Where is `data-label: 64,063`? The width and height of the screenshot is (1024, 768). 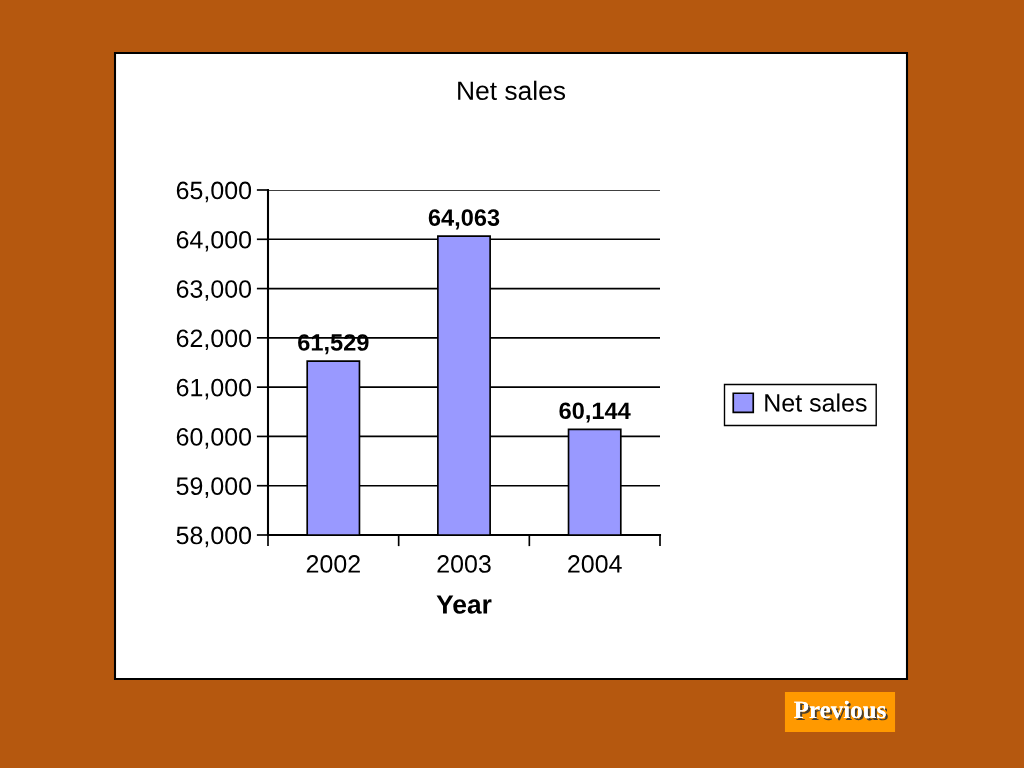 data-label: 64,063 is located at coordinates (464, 219).